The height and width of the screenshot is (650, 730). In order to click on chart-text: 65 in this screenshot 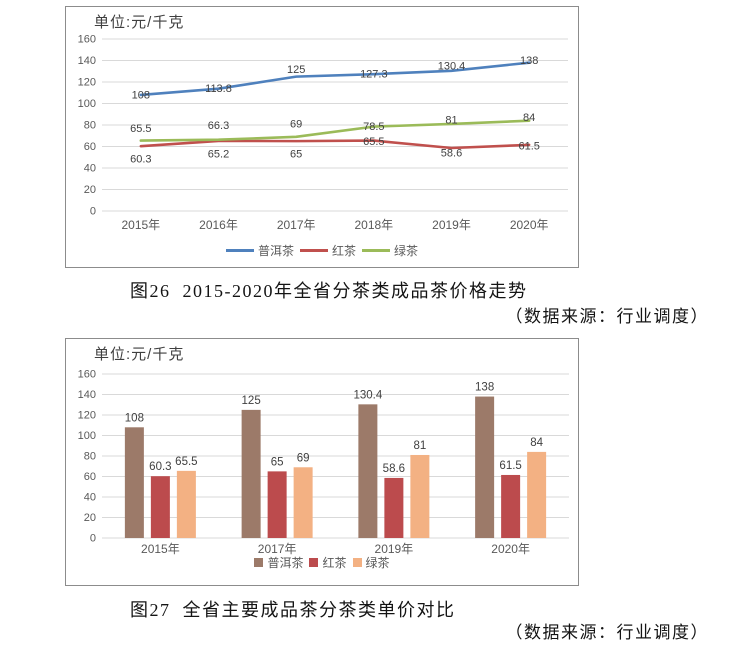, I will do `click(277, 462)`.